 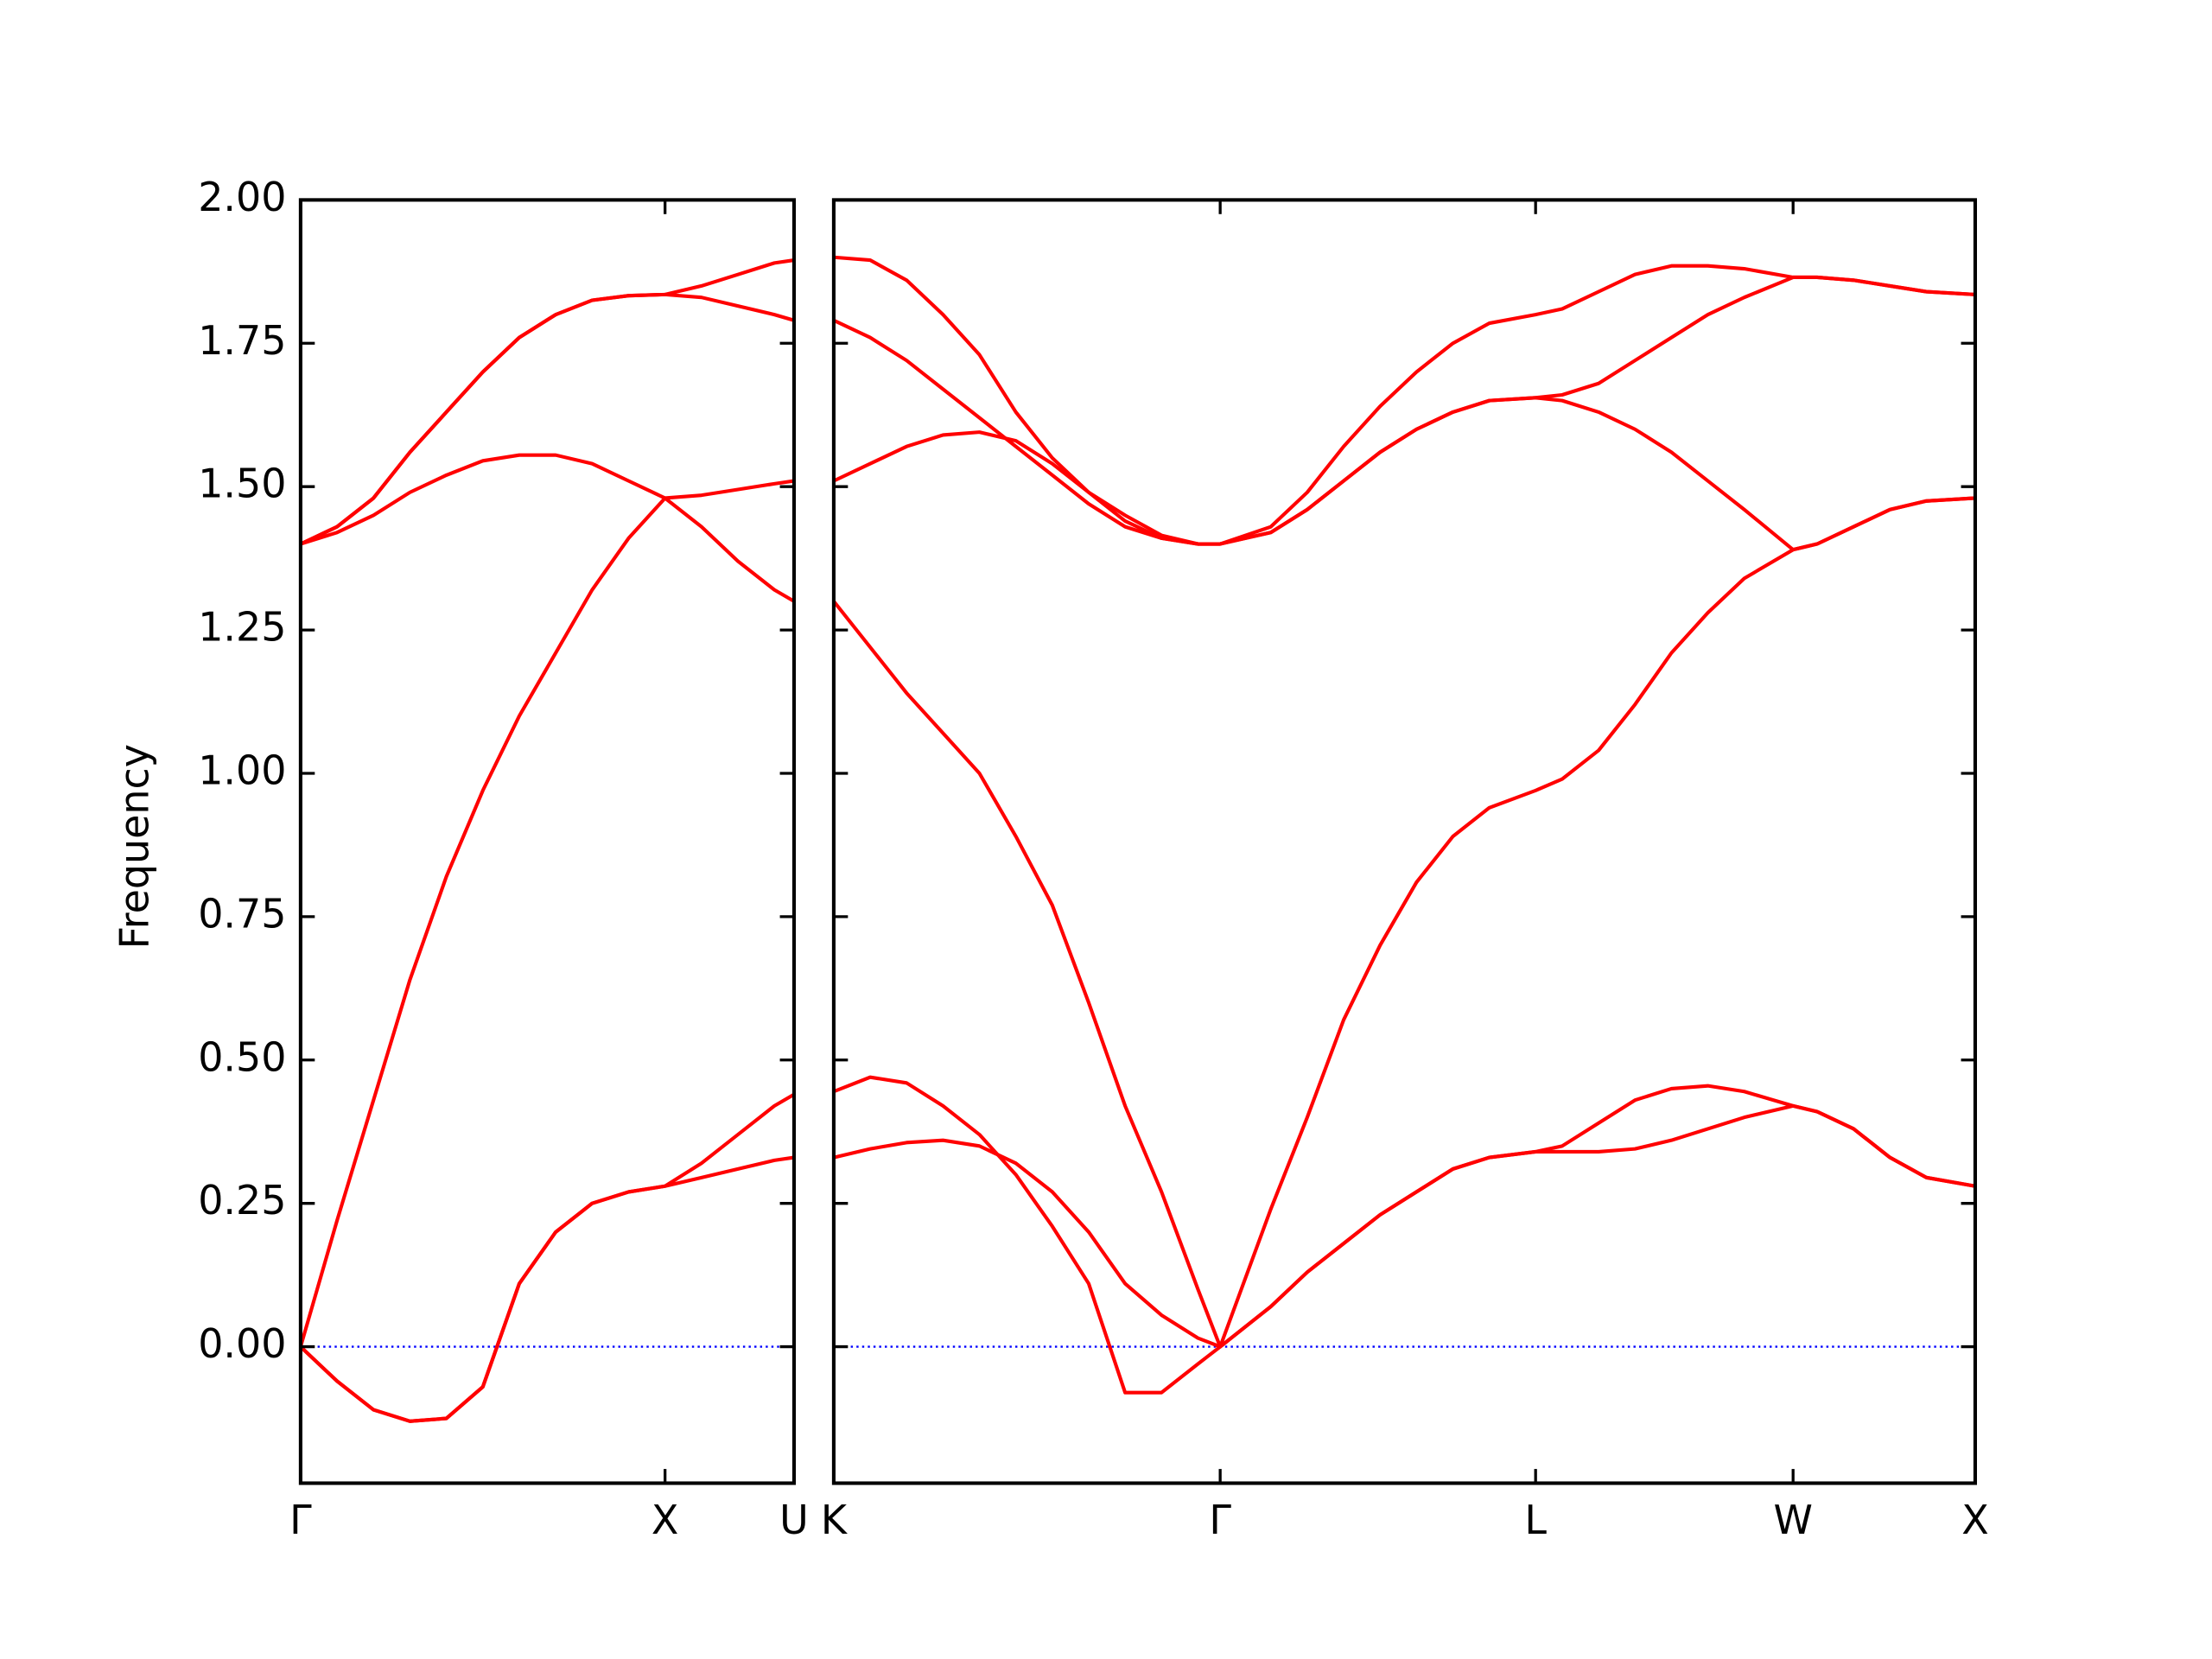 What do you see at coordinates (1792, 1520) in the screenshot?
I see `x-tick-label: W` at bounding box center [1792, 1520].